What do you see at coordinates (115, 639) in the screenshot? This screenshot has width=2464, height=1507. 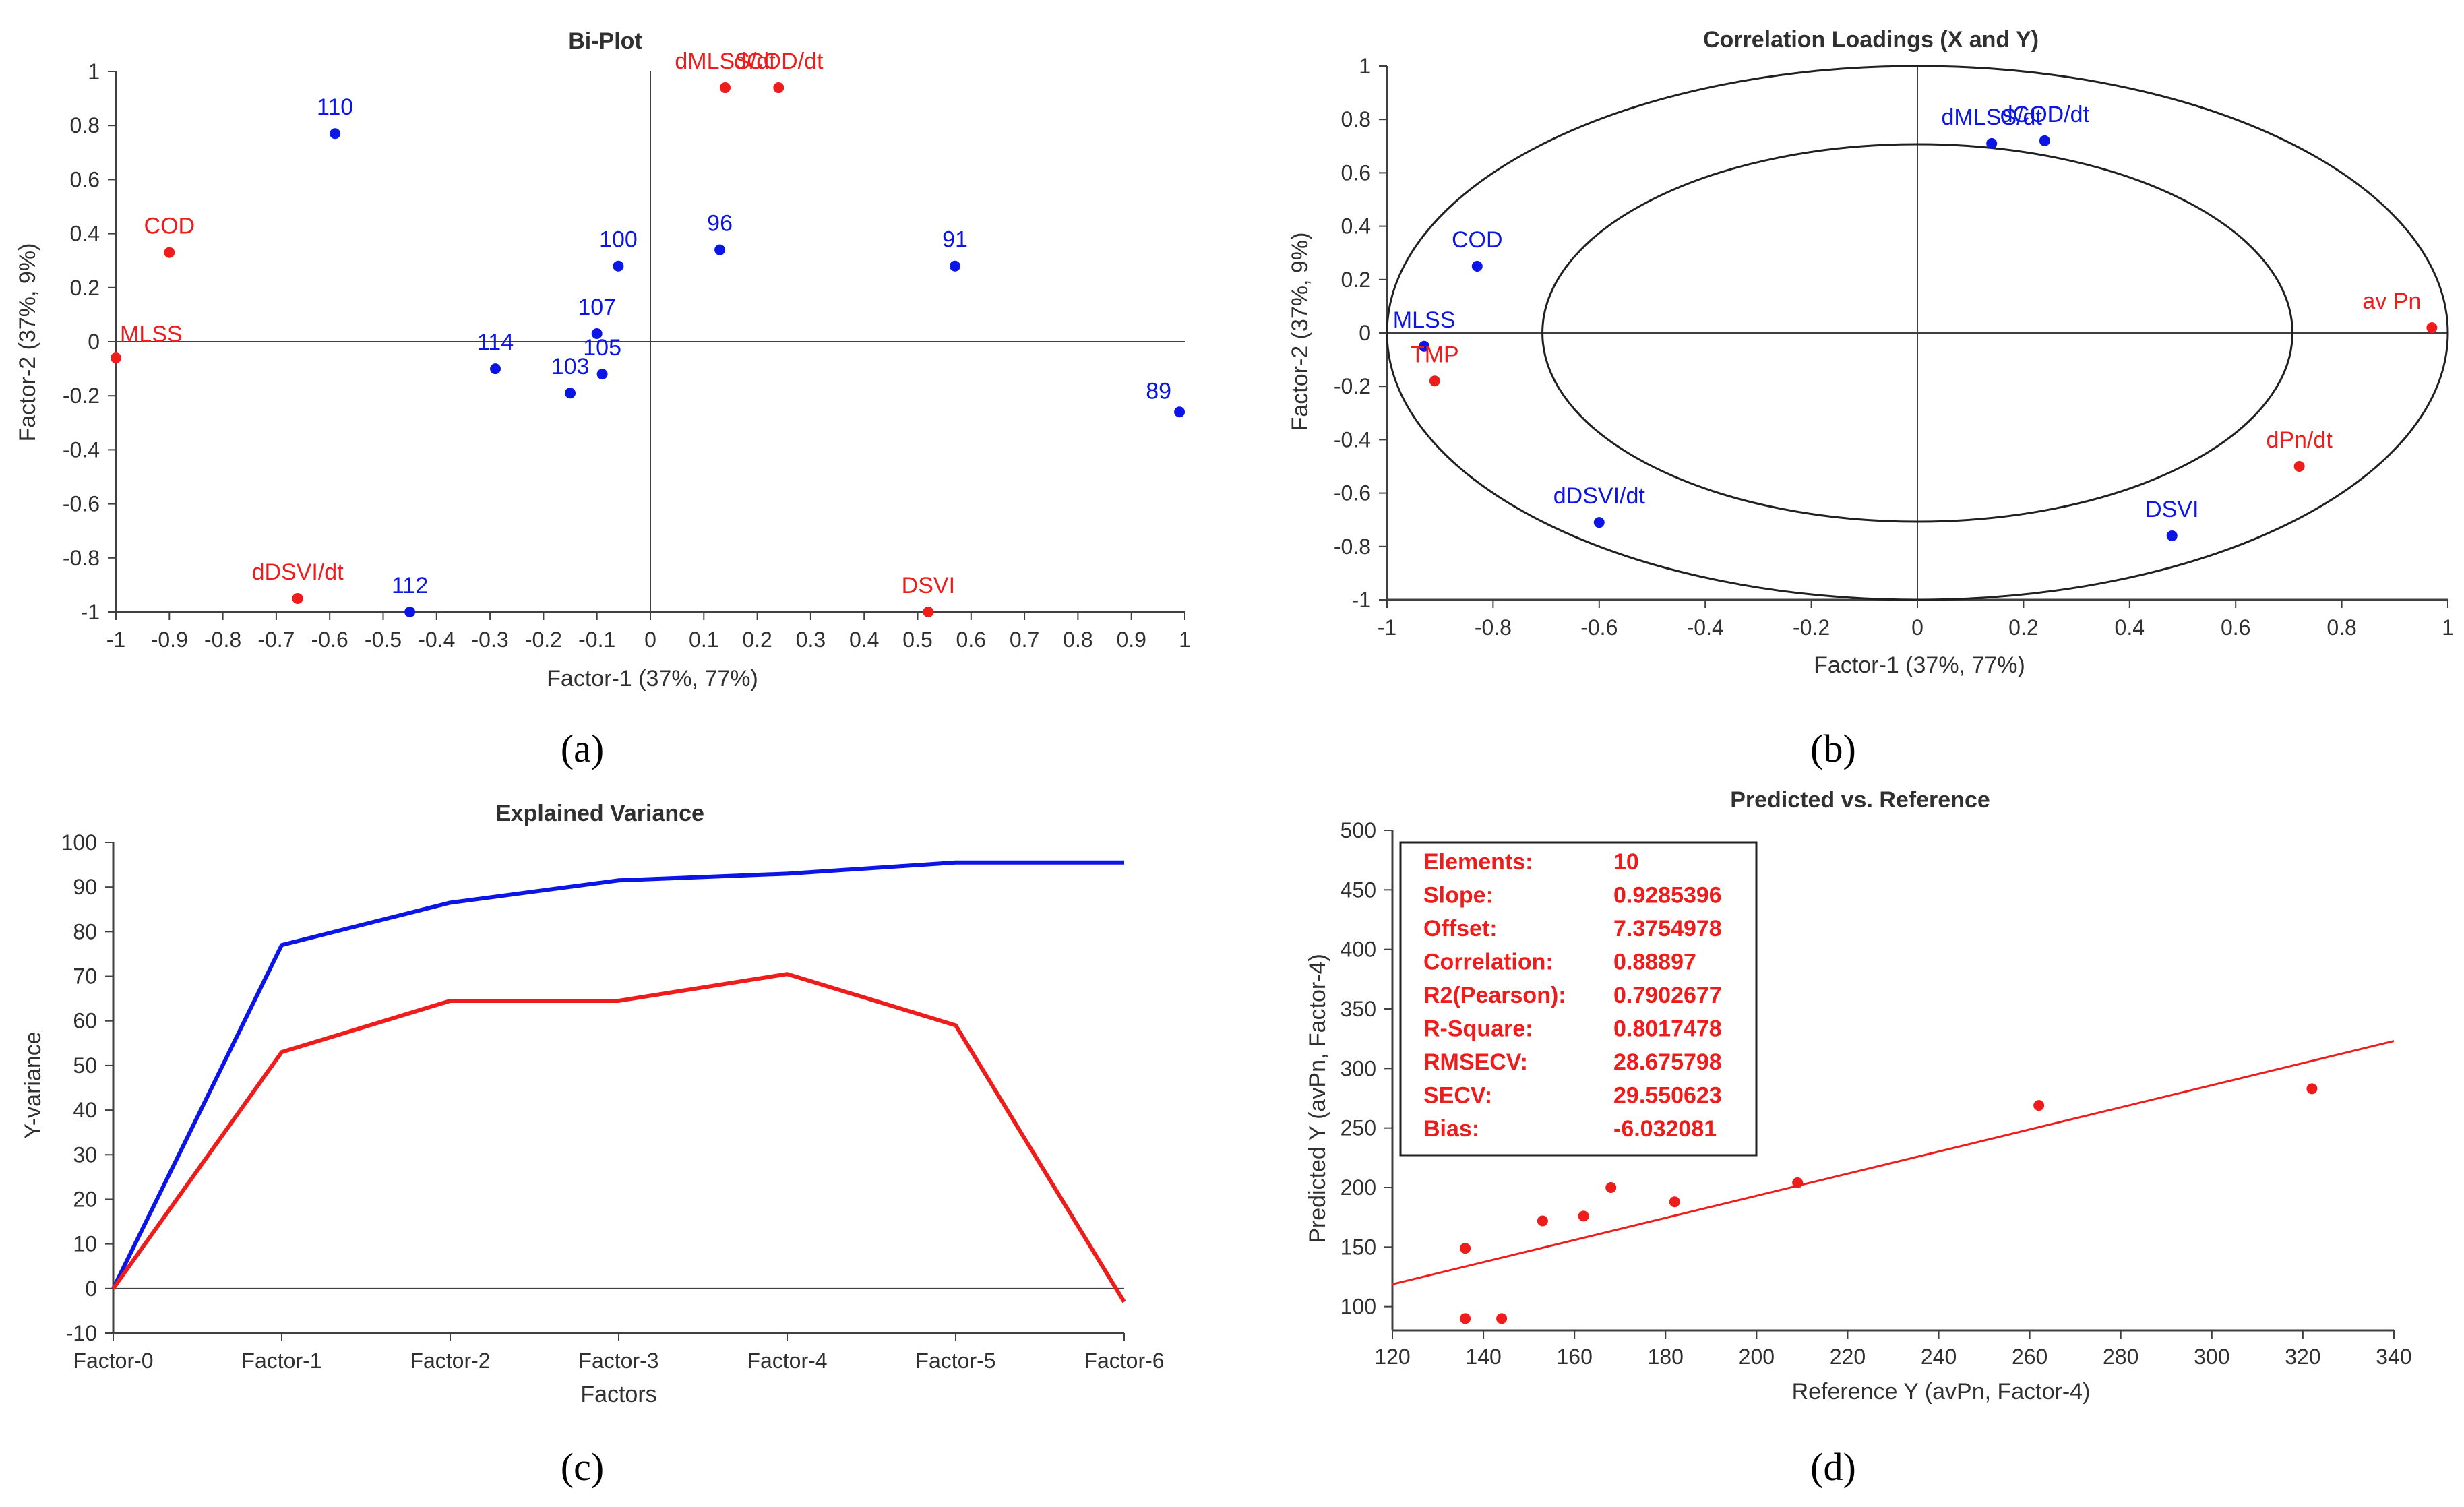 I see `biplot-x-tick-label: -1` at bounding box center [115, 639].